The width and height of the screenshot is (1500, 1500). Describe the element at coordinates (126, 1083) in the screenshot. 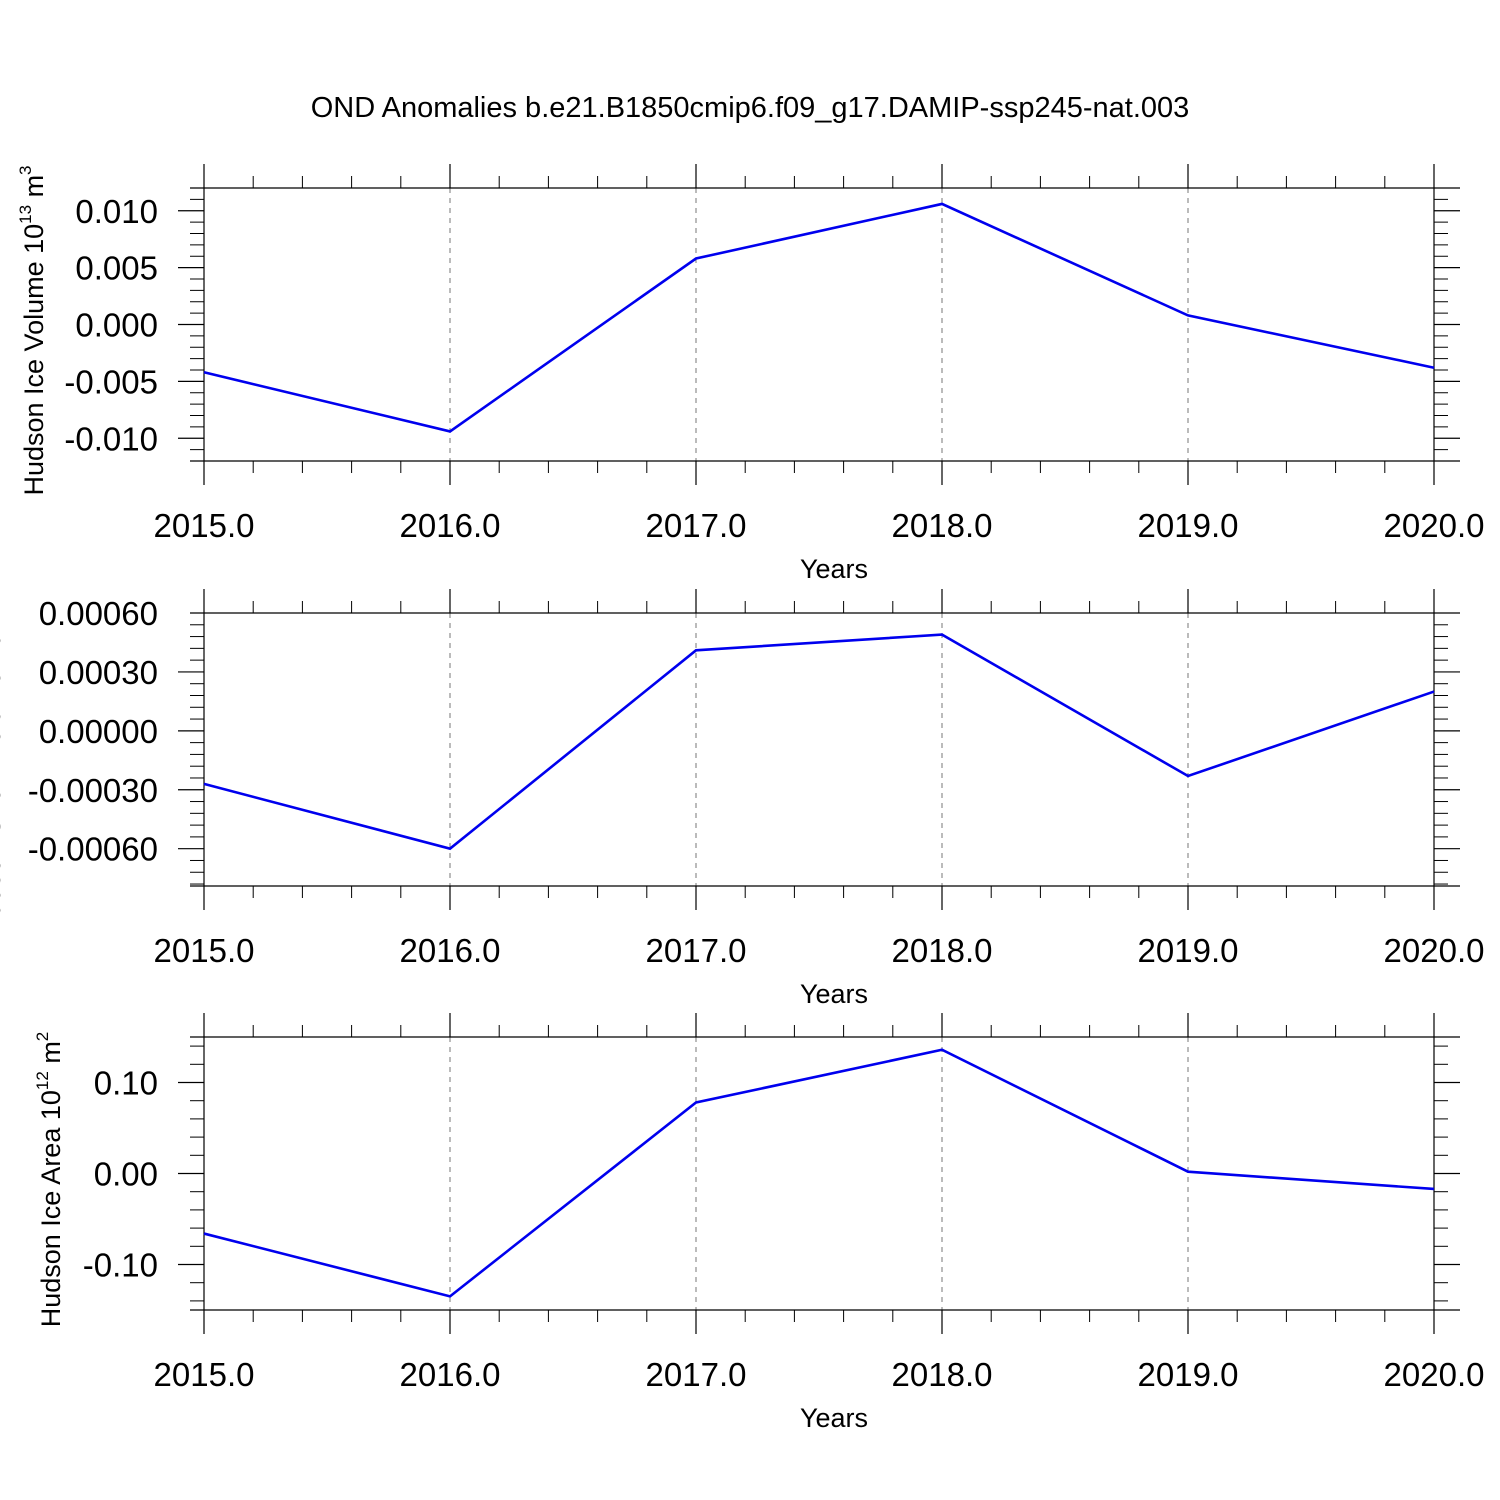

I see `y-tick-label: 0.10` at that location.